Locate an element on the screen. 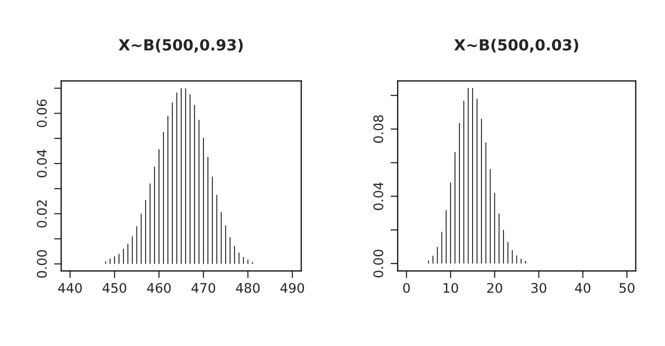 This screenshot has height=346, width=665. x-tick-label: 470 is located at coordinates (203, 287).